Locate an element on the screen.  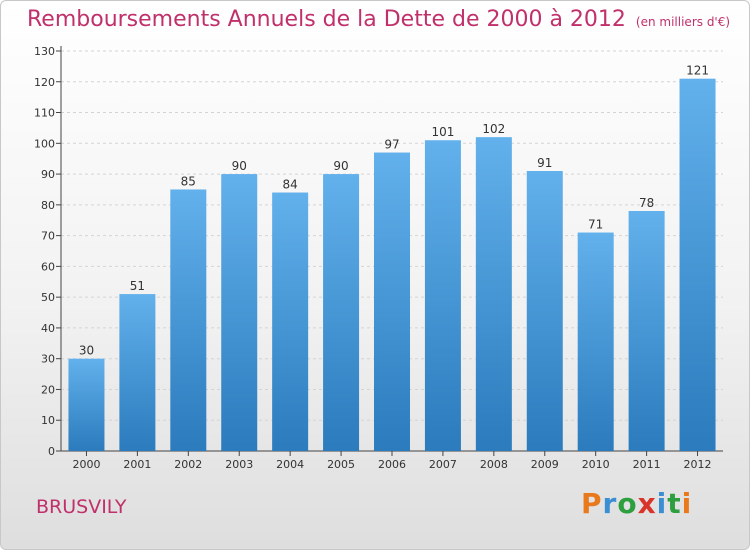
logo-letter: x is located at coordinates (647, 503).